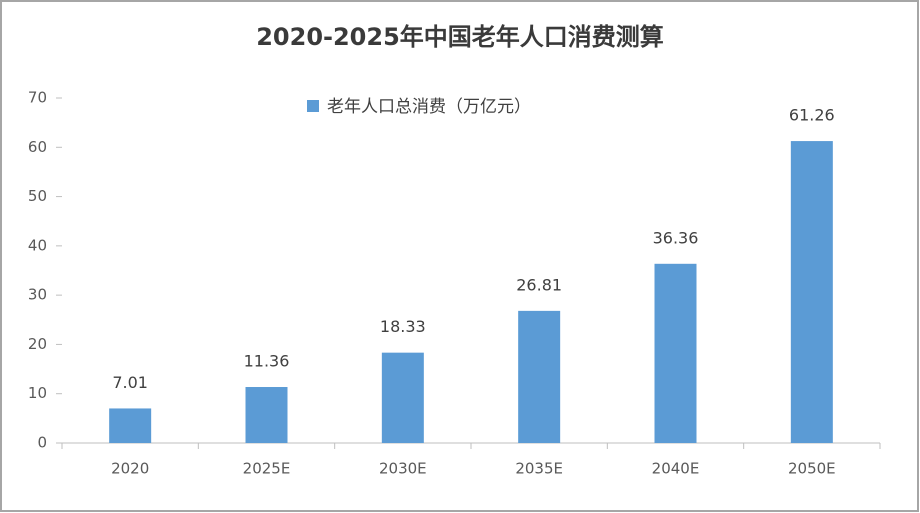 The width and height of the screenshot is (920, 513). What do you see at coordinates (37, 295) in the screenshot?
I see `y-tick-label: 30` at bounding box center [37, 295].